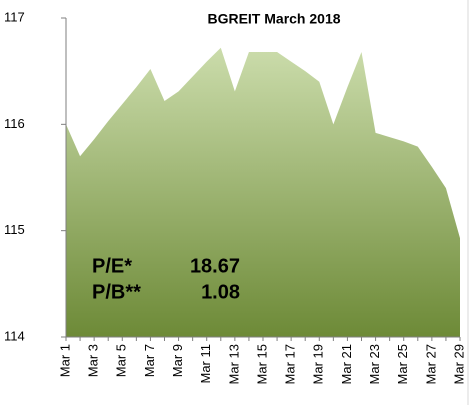 The image size is (471, 405). What do you see at coordinates (14, 123) in the screenshot?
I see `y-tick-label: 116` at bounding box center [14, 123].